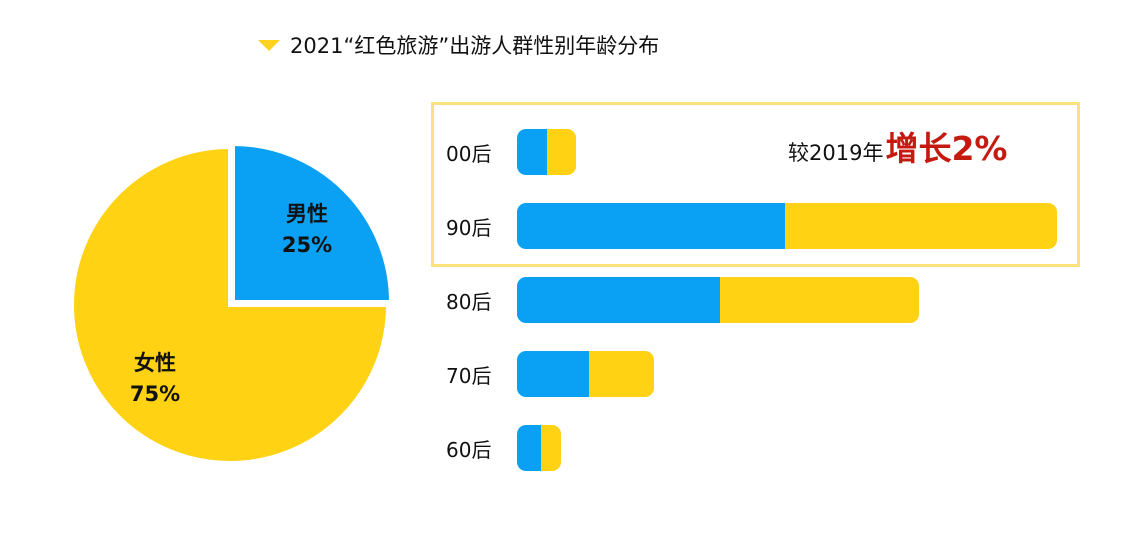 The image size is (1134, 534). I want to click on bar-category-label: 70后, so click(469, 375).